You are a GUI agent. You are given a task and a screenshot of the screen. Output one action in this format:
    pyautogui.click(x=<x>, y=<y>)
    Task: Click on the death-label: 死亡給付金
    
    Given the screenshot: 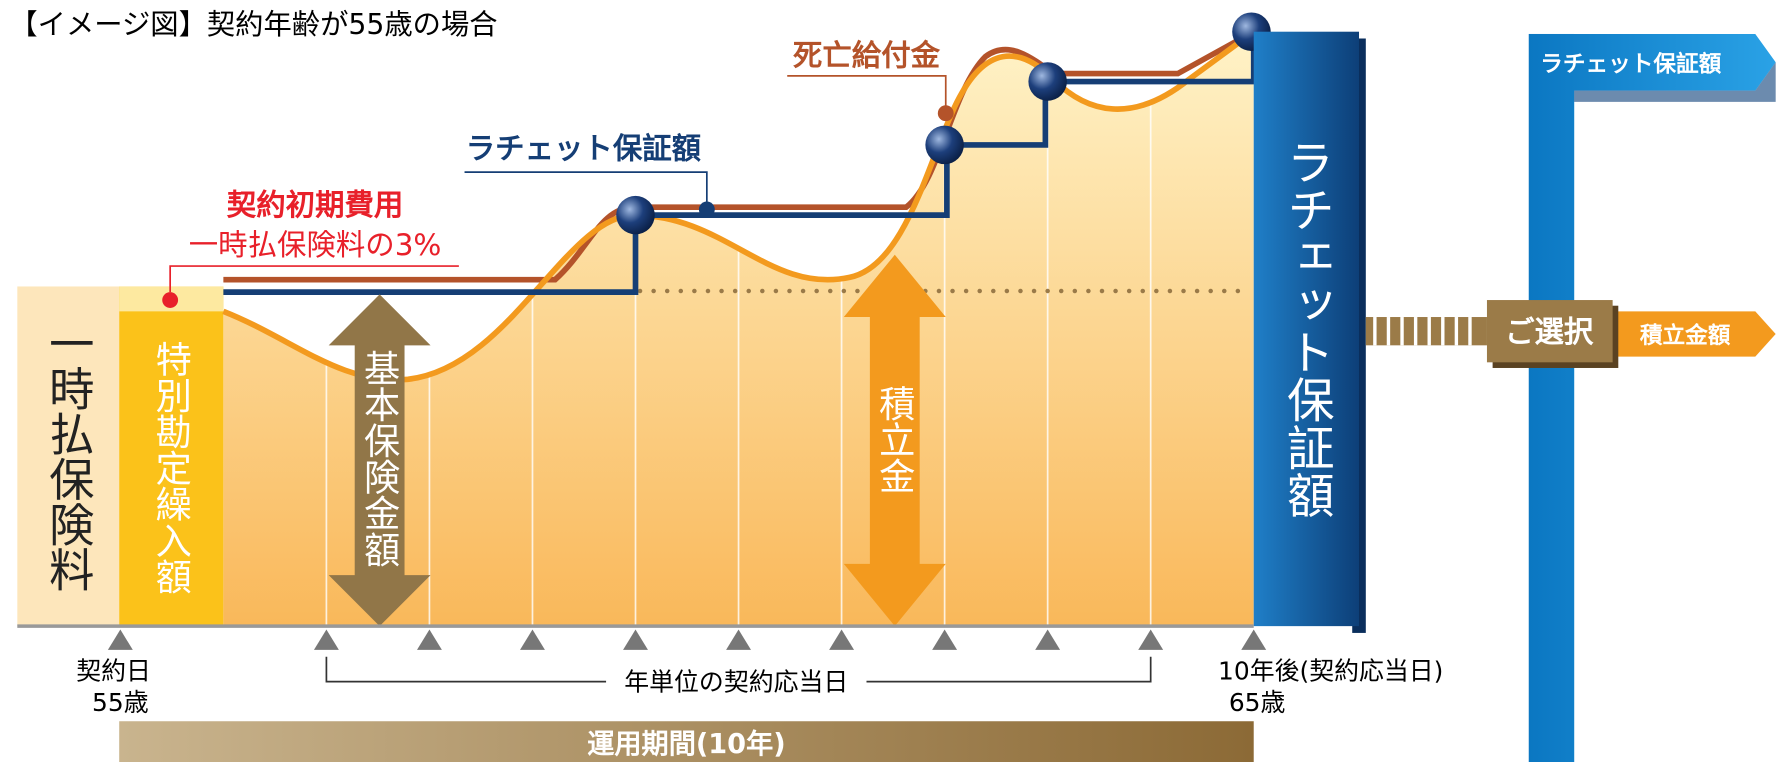 What is the action you would take?
    pyautogui.click(x=867, y=56)
    